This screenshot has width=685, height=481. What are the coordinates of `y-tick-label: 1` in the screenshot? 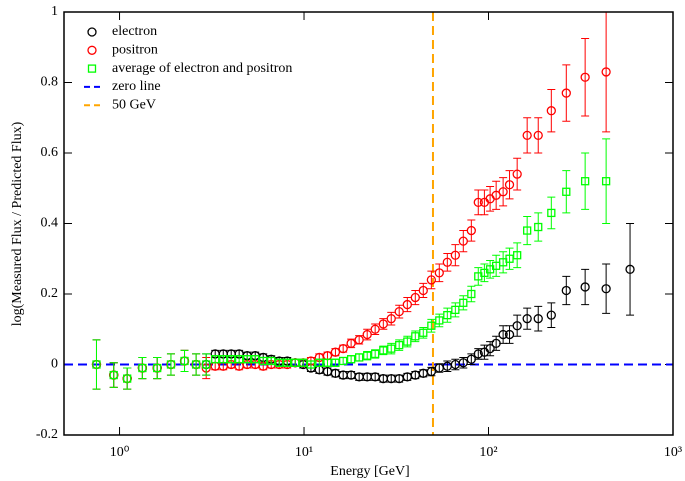 It's located at (54, 11).